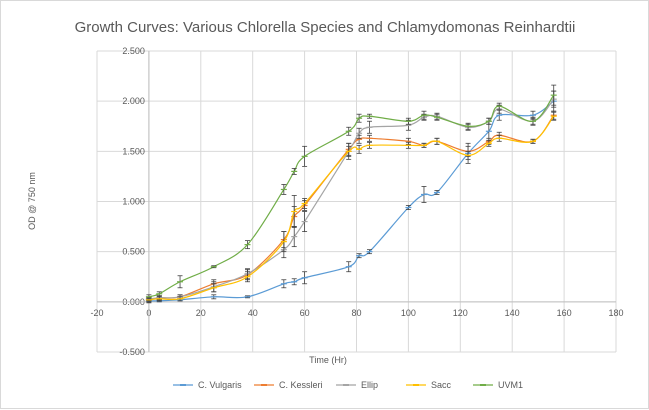  I want to click on legend: C. Vulgaris C. Kessleri Ellip Sacc UVM1, so click(348, 385).